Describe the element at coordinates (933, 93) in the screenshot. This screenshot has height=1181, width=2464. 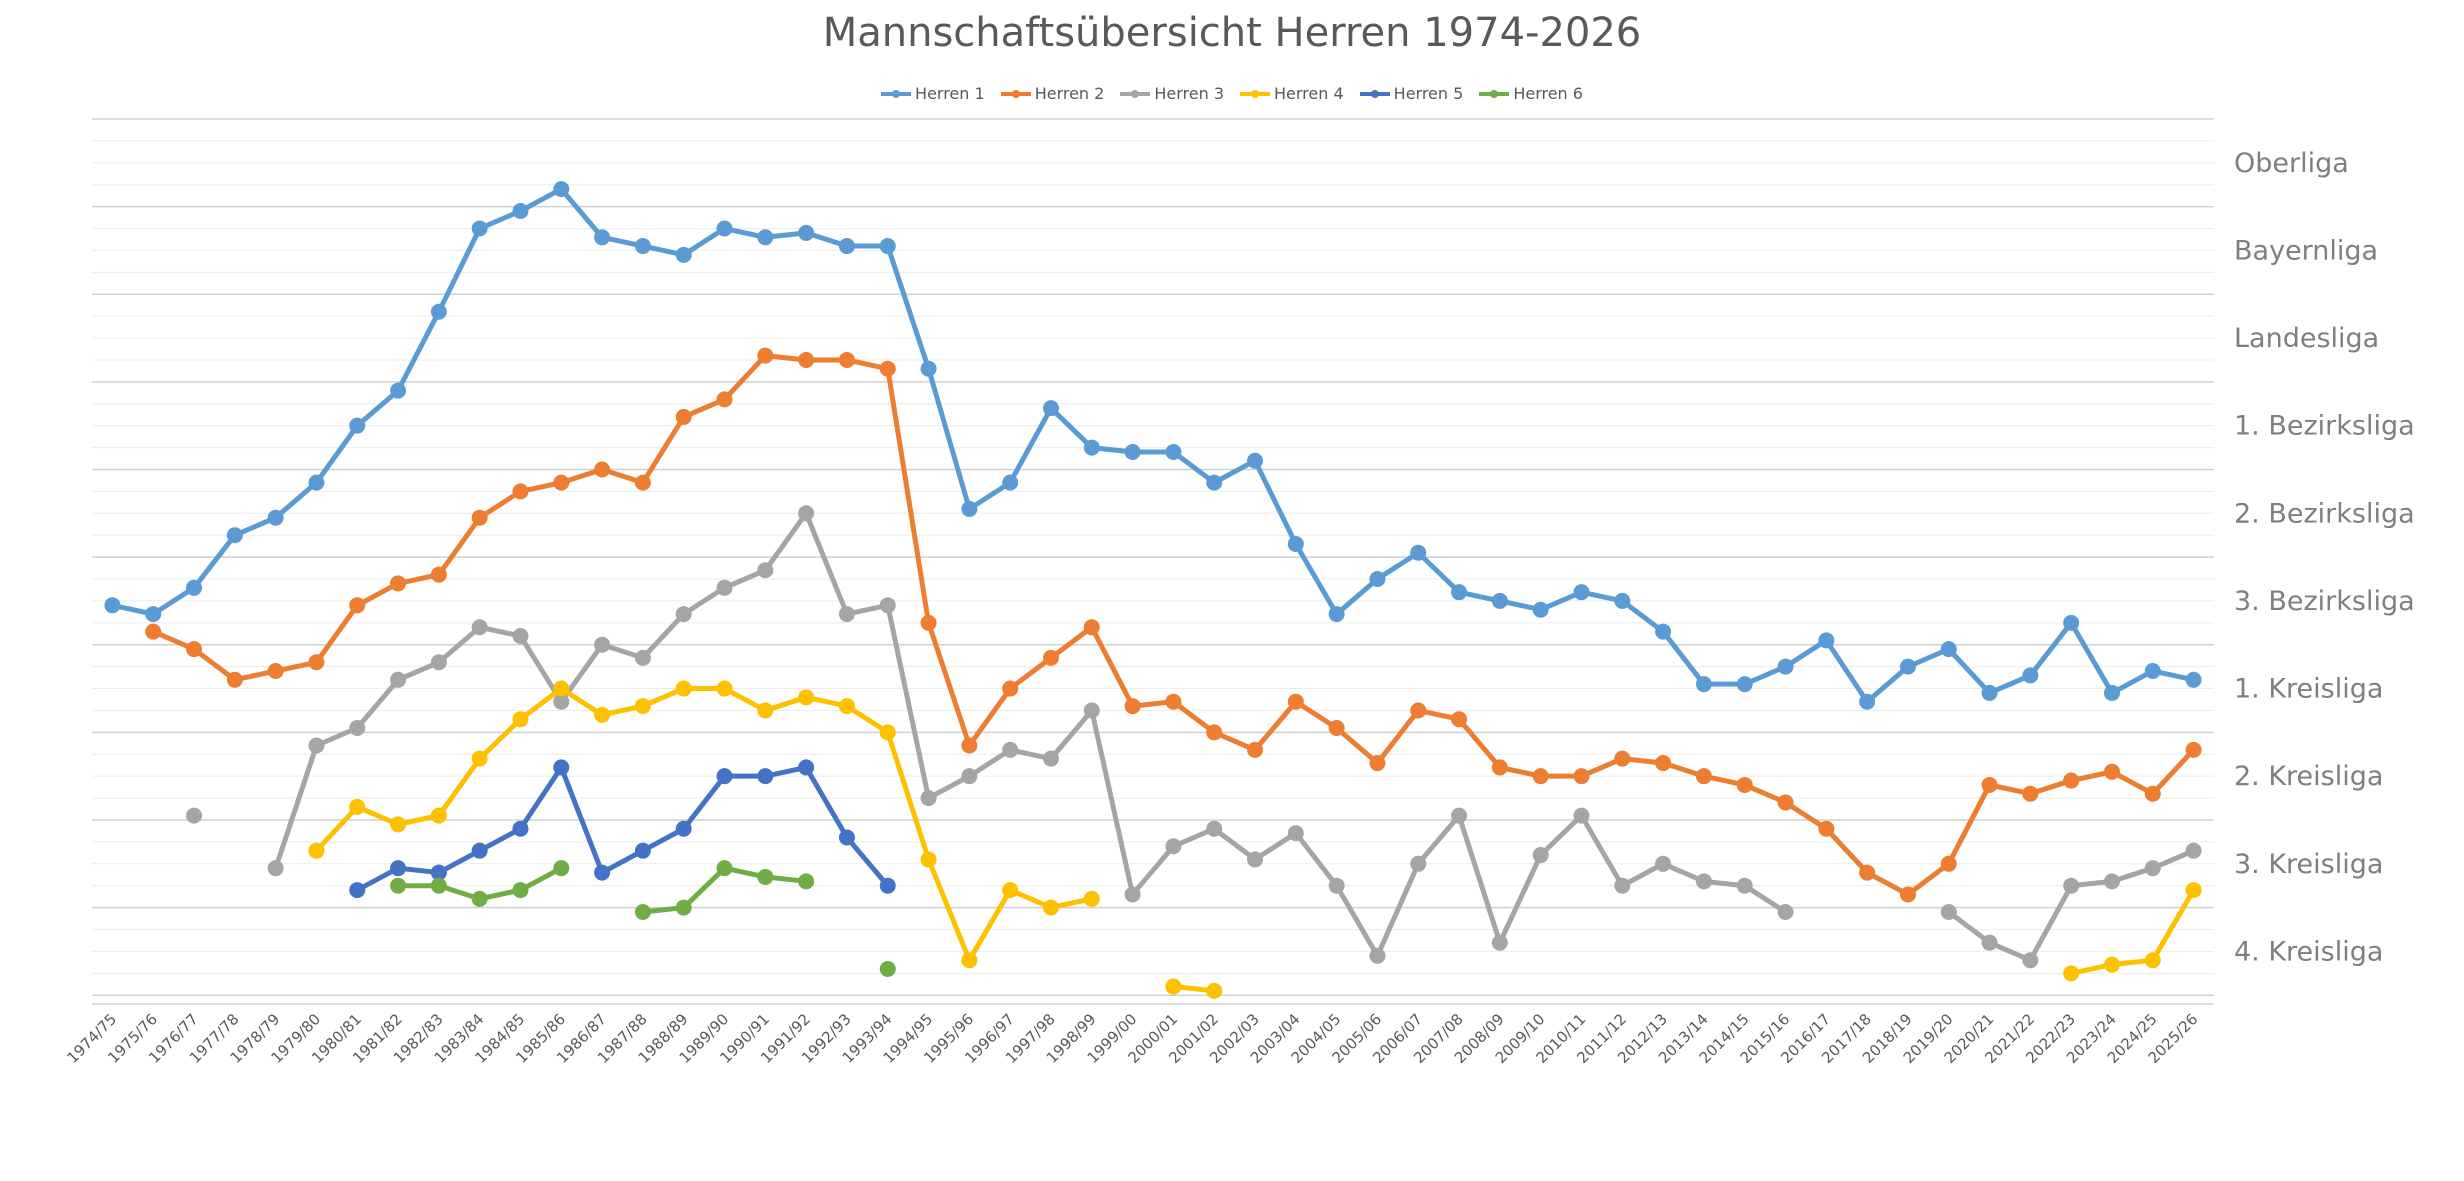
I see `legend-item: Herren 1` at that location.